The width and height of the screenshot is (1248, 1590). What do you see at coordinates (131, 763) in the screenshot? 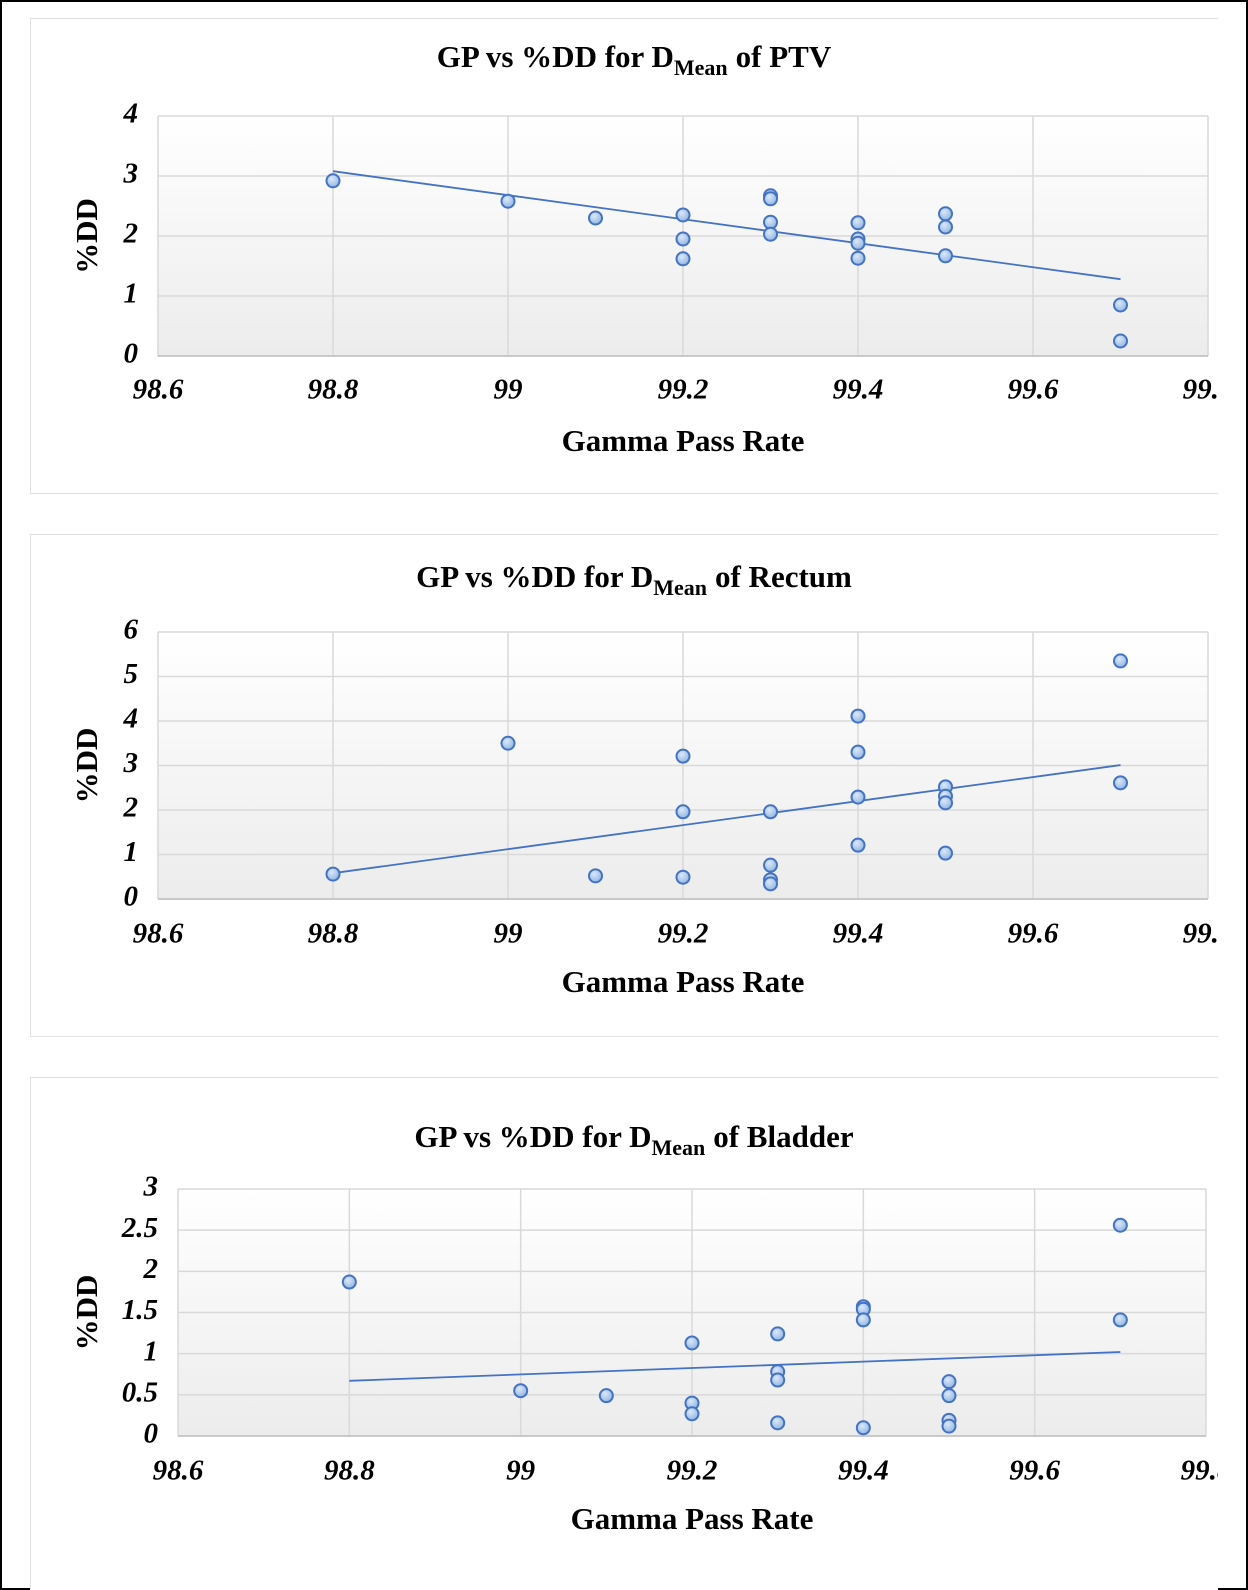
I see `y-tick-label: 3` at bounding box center [131, 763].